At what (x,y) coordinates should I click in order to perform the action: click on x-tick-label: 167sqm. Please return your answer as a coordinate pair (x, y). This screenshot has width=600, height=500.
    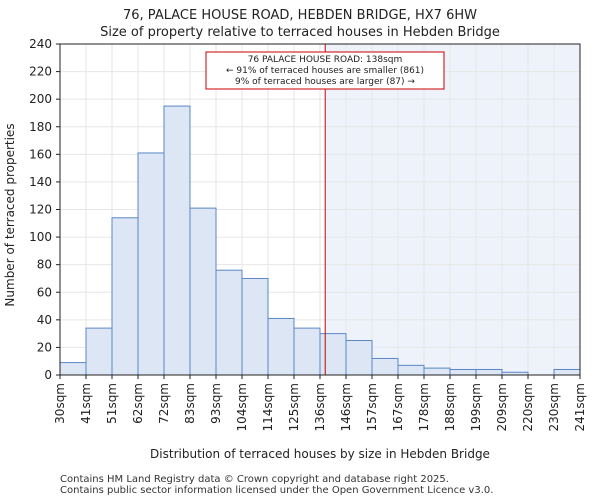
    Looking at the image, I should click on (398, 407).